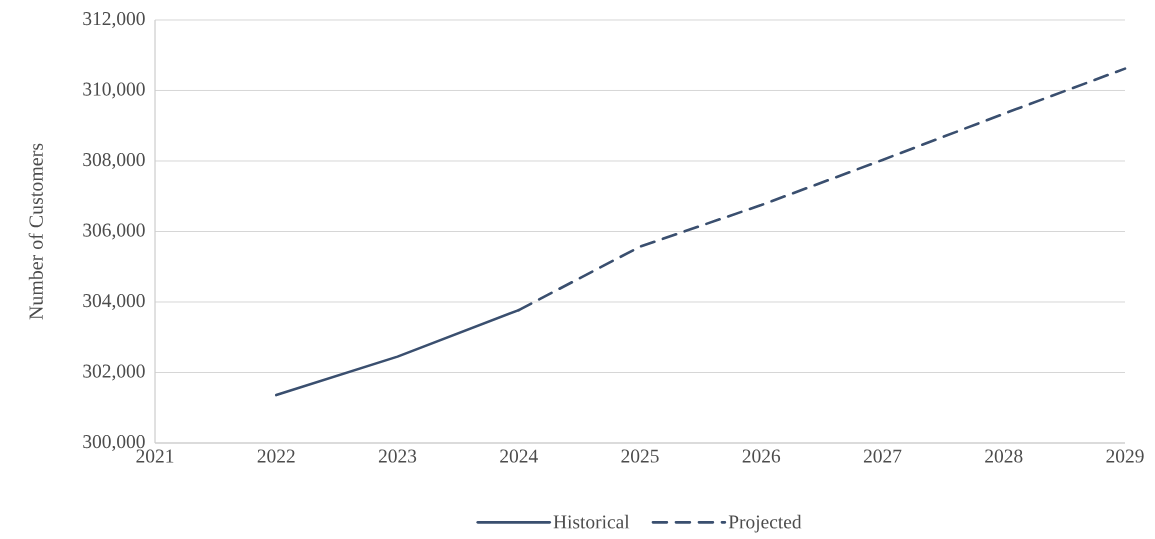  Describe the element at coordinates (114, 443) in the screenshot. I see `y-tick-label: 300,000` at that location.